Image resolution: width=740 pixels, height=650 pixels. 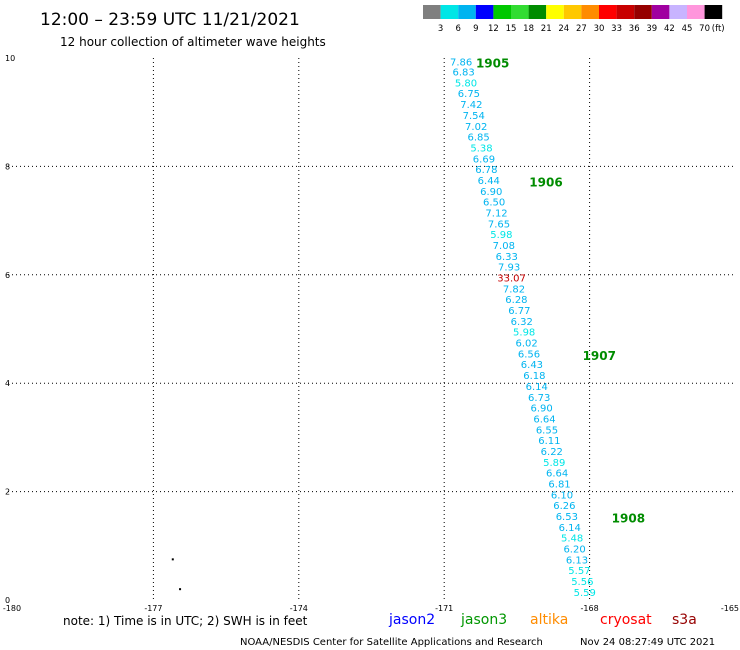 What do you see at coordinates (590, 608) in the screenshot?
I see `x-tick-label: -168` at bounding box center [590, 608].